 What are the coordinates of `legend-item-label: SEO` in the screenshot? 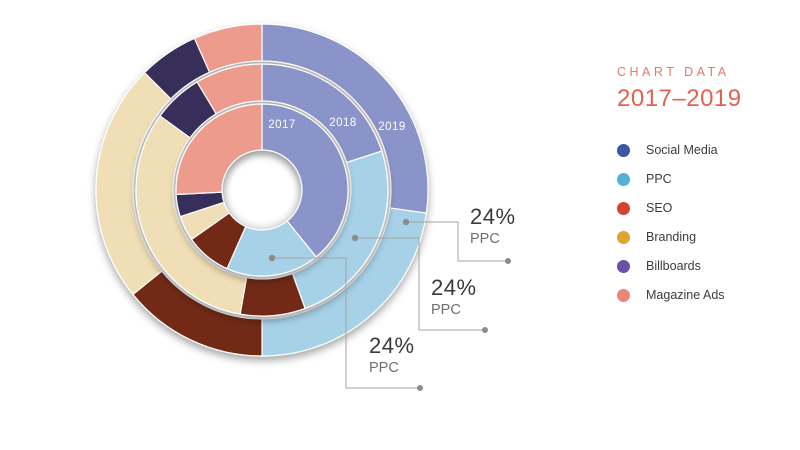 It's located at (659, 208).